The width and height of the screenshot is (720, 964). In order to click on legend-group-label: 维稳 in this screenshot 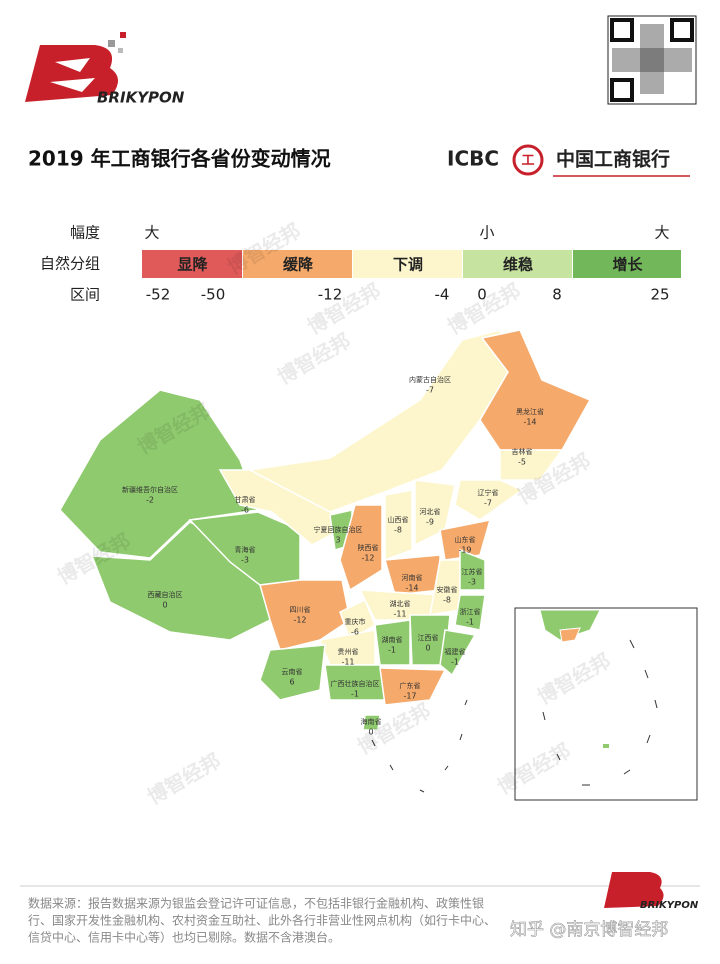, I will do `click(518, 265)`.